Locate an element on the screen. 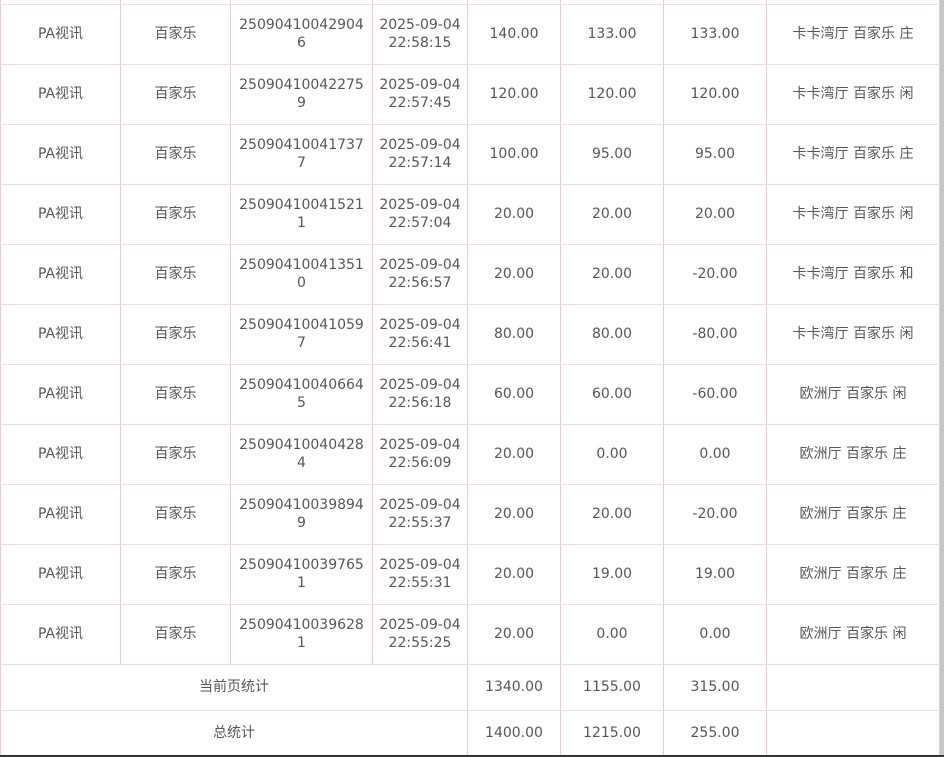  cell-valid-bet: 80.00 is located at coordinates (612, 334).